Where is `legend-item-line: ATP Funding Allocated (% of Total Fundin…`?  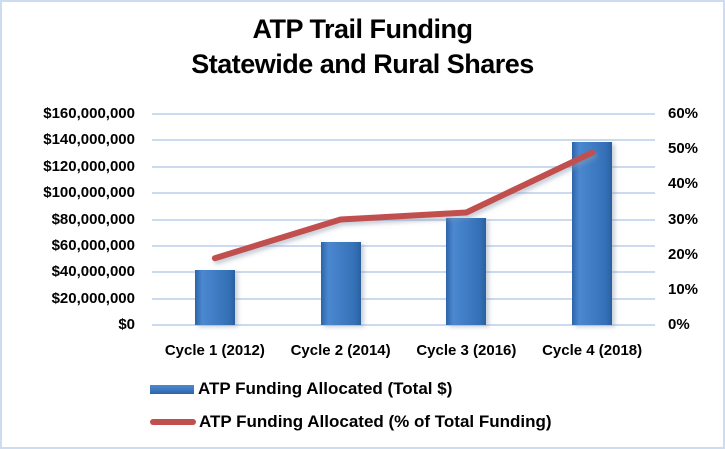
legend-item-line: ATP Funding Allocated (% of Total Fundin… is located at coordinates (351, 422).